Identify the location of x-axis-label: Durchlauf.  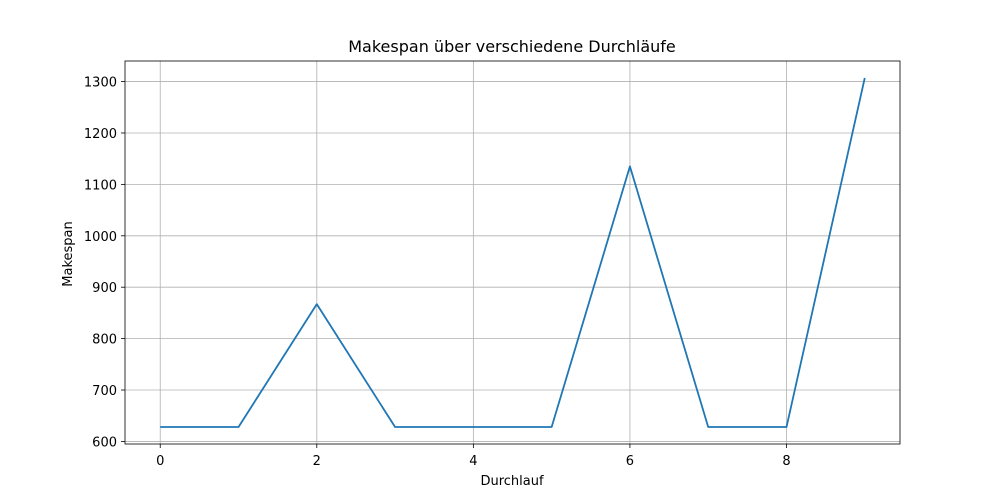
(512, 481).